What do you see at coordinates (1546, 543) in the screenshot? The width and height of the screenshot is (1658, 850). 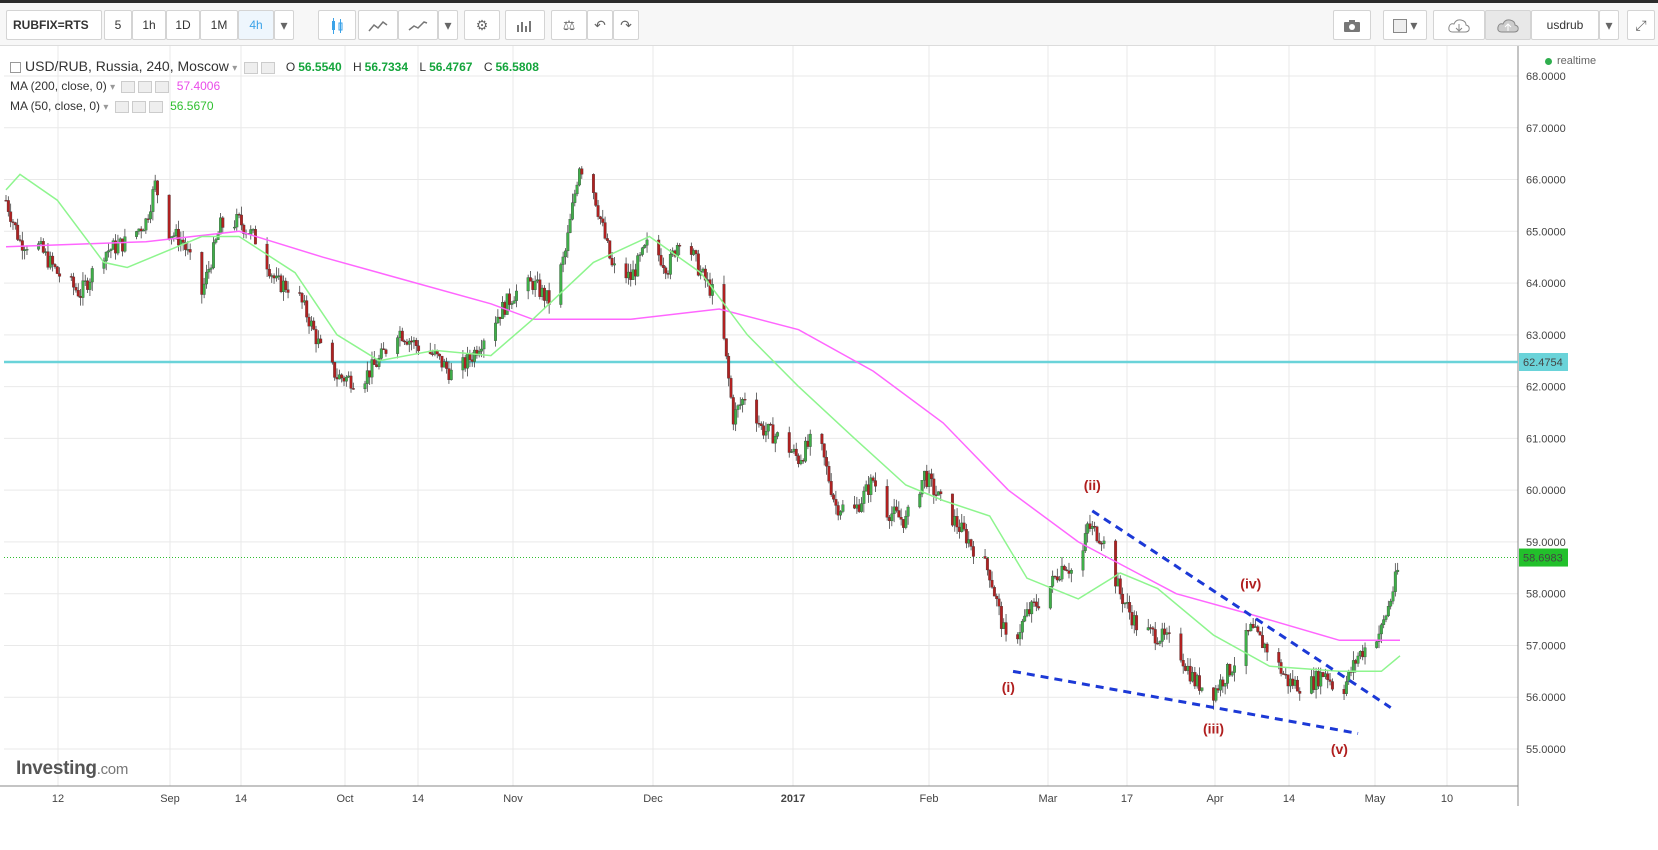 I see `price-tick-label: 59.0000` at bounding box center [1546, 543].